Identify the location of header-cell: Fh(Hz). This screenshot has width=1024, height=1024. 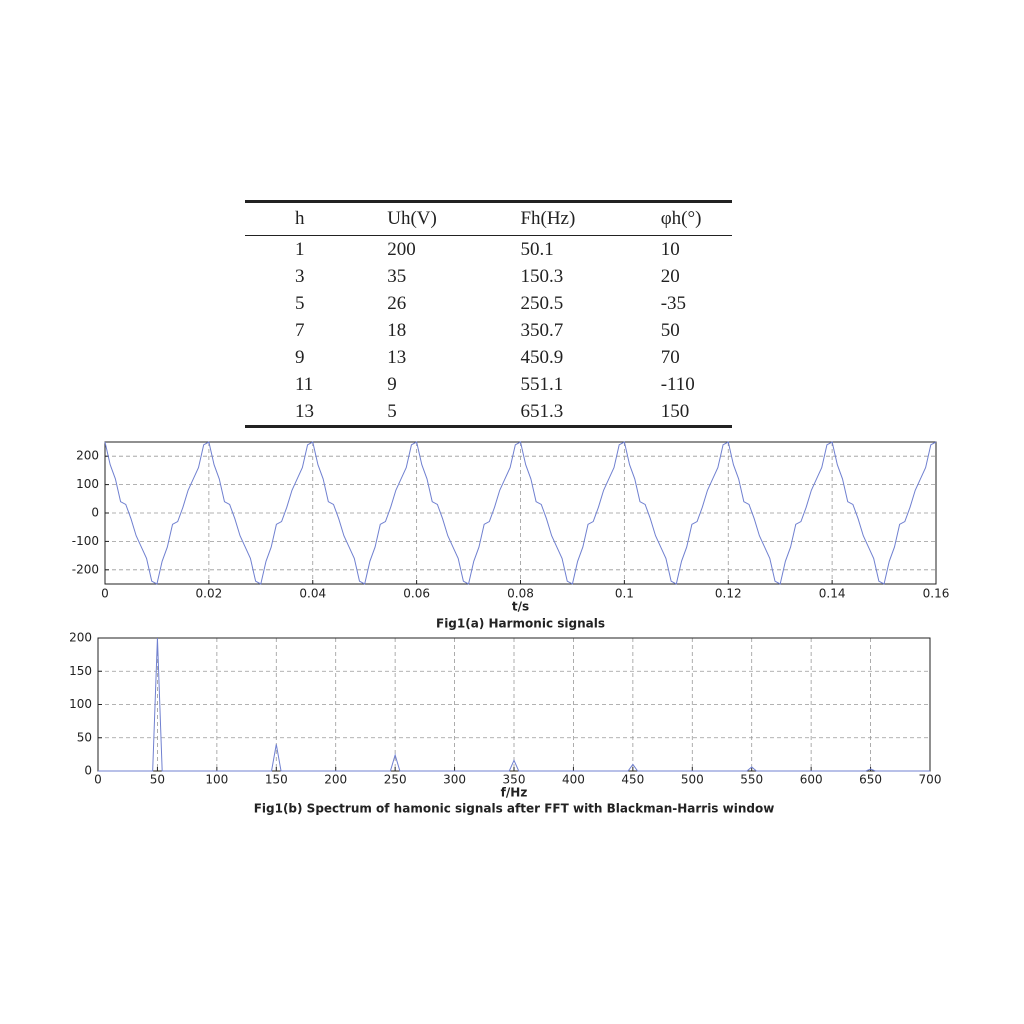
(540, 218).